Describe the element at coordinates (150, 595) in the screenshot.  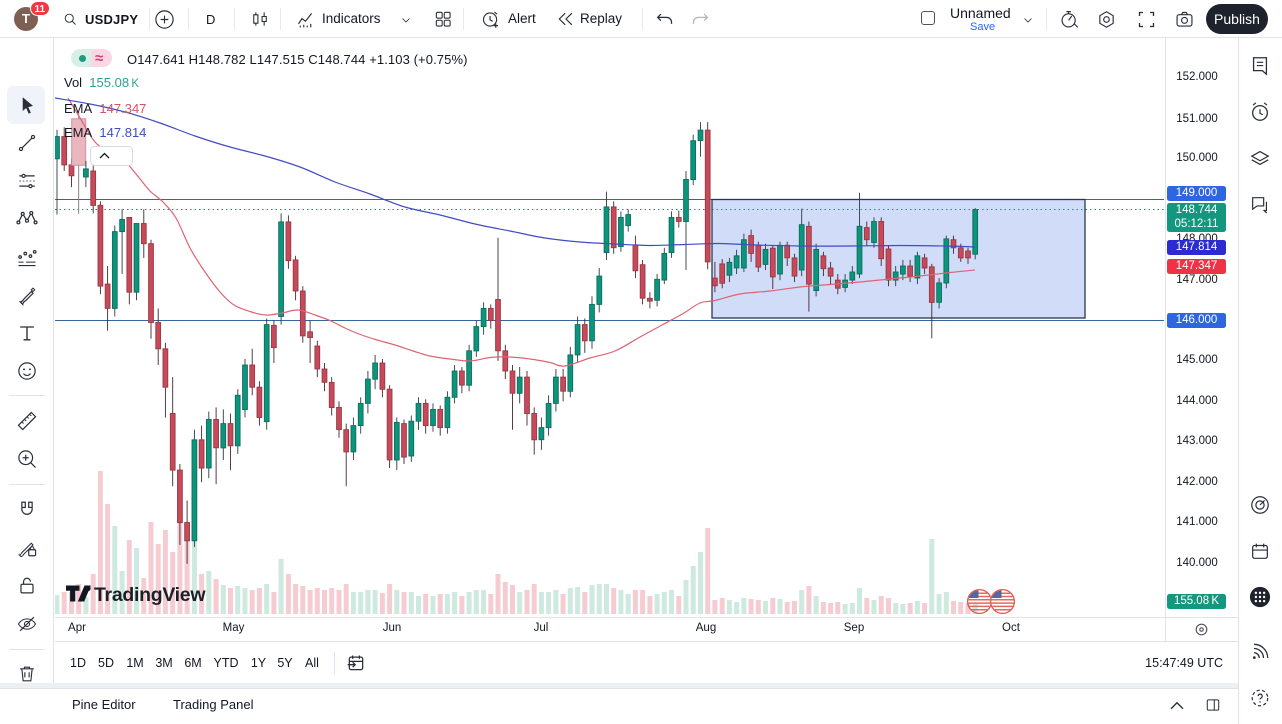
I see `svg-text: TradingView` at that location.